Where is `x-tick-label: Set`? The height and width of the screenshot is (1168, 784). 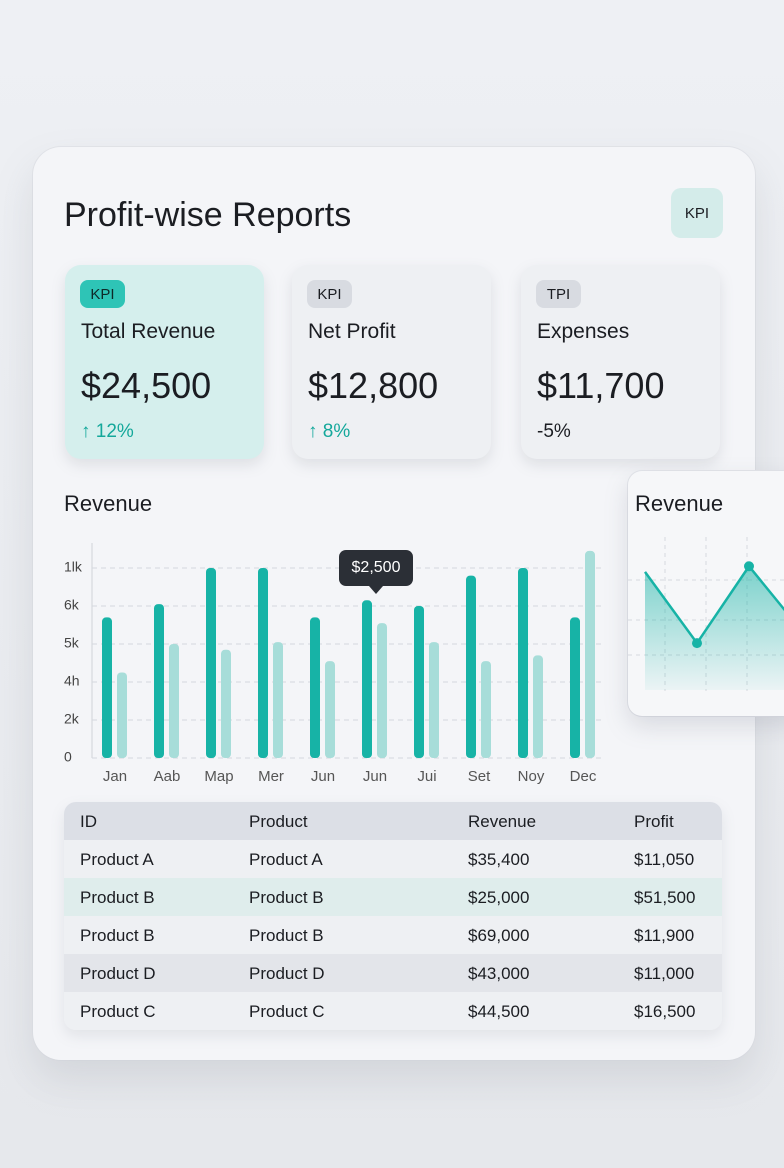 x-tick-label: Set is located at coordinates (479, 776).